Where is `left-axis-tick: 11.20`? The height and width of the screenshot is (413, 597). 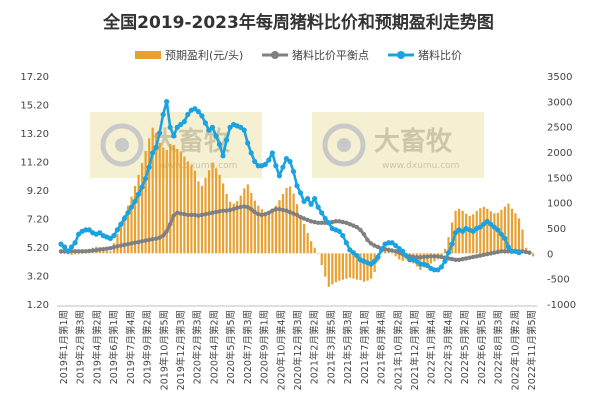 left-axis-tick: 11.20 is located at coordinates (34, 163).